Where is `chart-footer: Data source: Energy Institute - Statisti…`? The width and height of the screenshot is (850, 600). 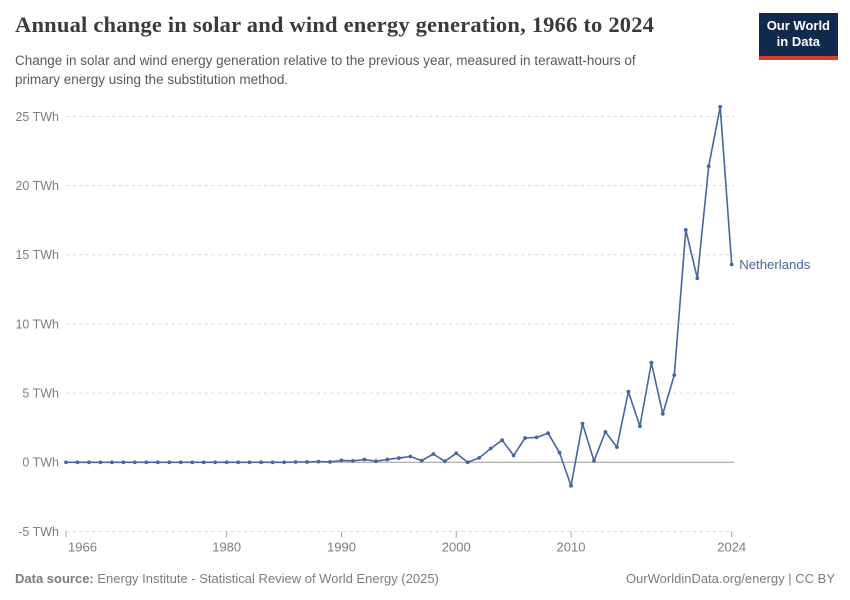
chart-footer: Data source: Energy Institute - Statisti… is located at coordinates (425, 578).